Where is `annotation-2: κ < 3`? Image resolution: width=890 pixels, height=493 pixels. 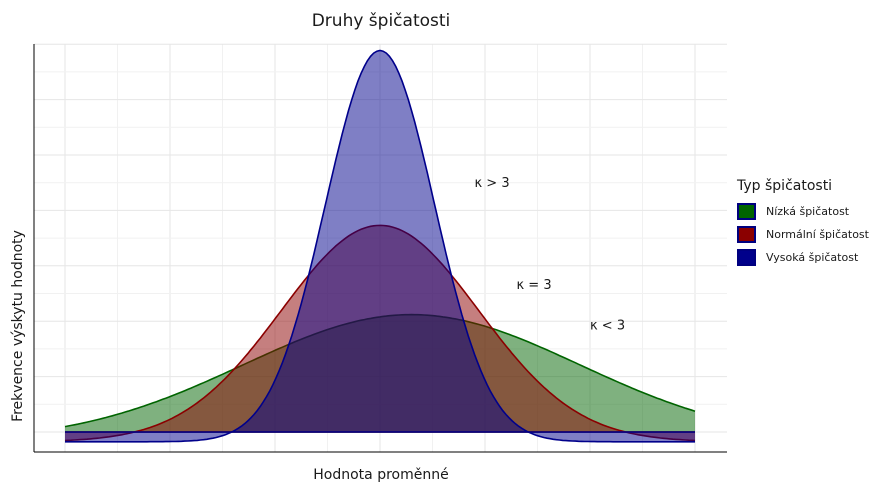 annotation-2: κ < 3 is located at coordinates (607, 326).